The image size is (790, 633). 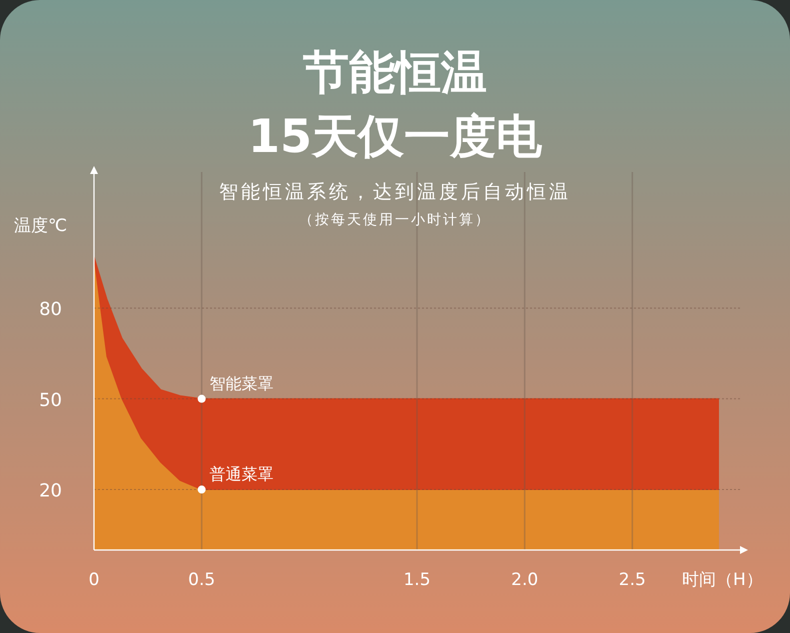 What do you see at coordinates (94, 580) in the screenshot?
I see `x-tick-label: 0` at bounding box center [94, 580].